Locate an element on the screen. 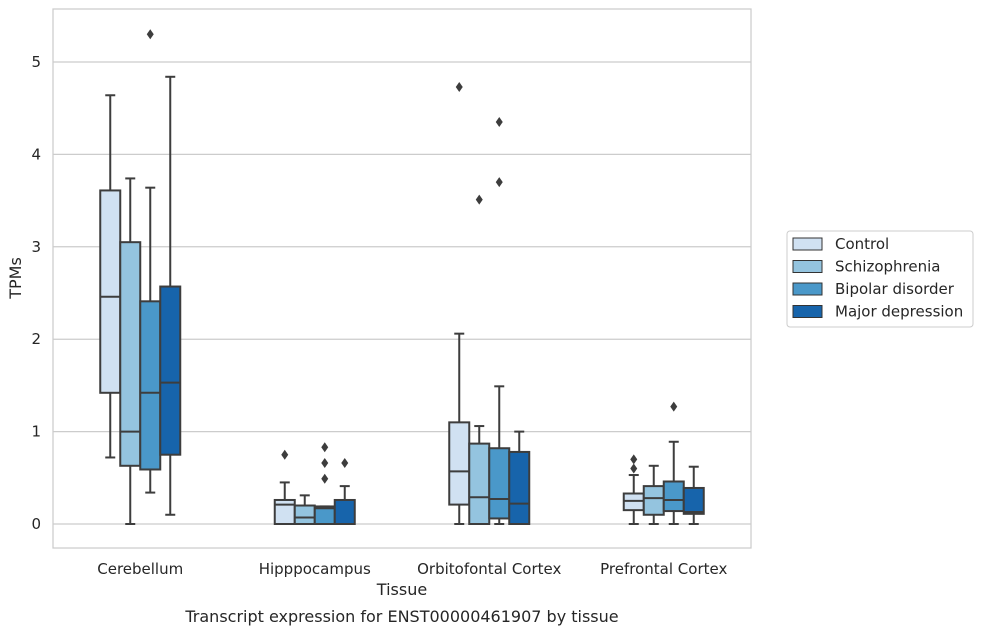 The image size is (983, 634). legend-item-bipolar-disorder: Bipolar disorder is located at coordinates (873, 289).